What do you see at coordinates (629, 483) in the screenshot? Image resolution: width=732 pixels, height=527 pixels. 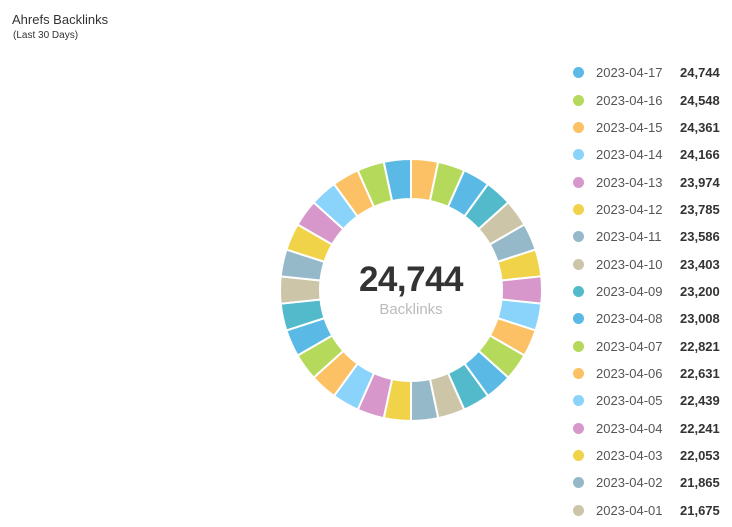 I see `legend-date: 2023-04-02` at bounding box center [629, 483].